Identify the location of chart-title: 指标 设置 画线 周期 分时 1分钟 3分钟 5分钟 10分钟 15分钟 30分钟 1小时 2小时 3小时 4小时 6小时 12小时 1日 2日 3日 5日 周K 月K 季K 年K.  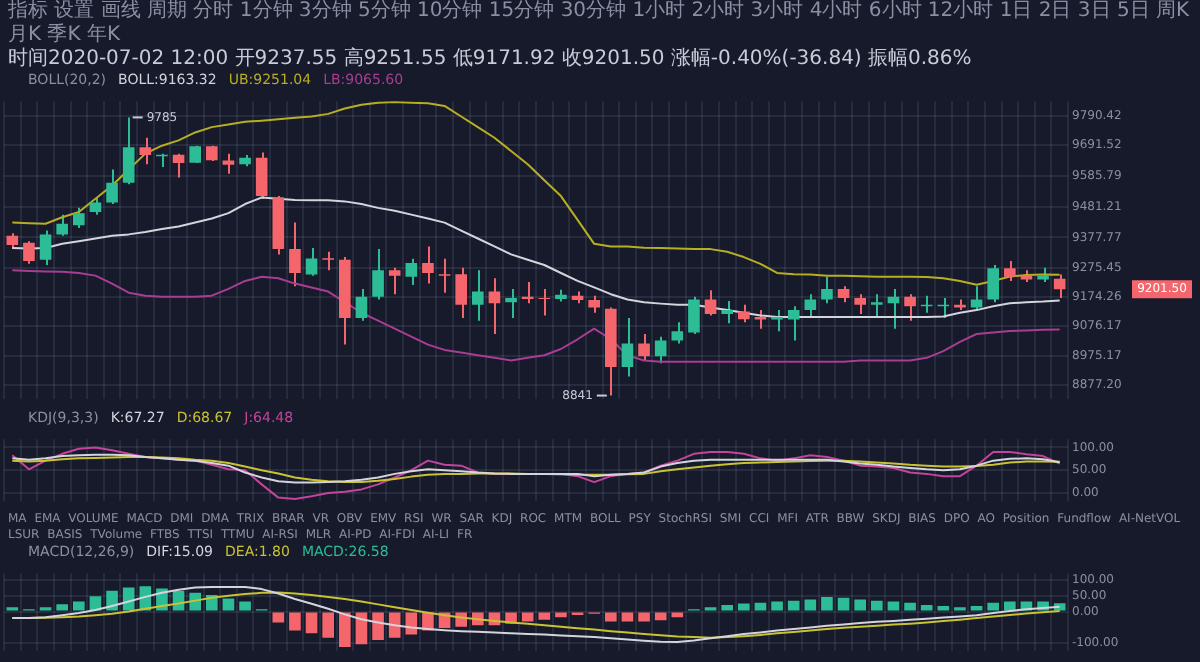
(599, 23).